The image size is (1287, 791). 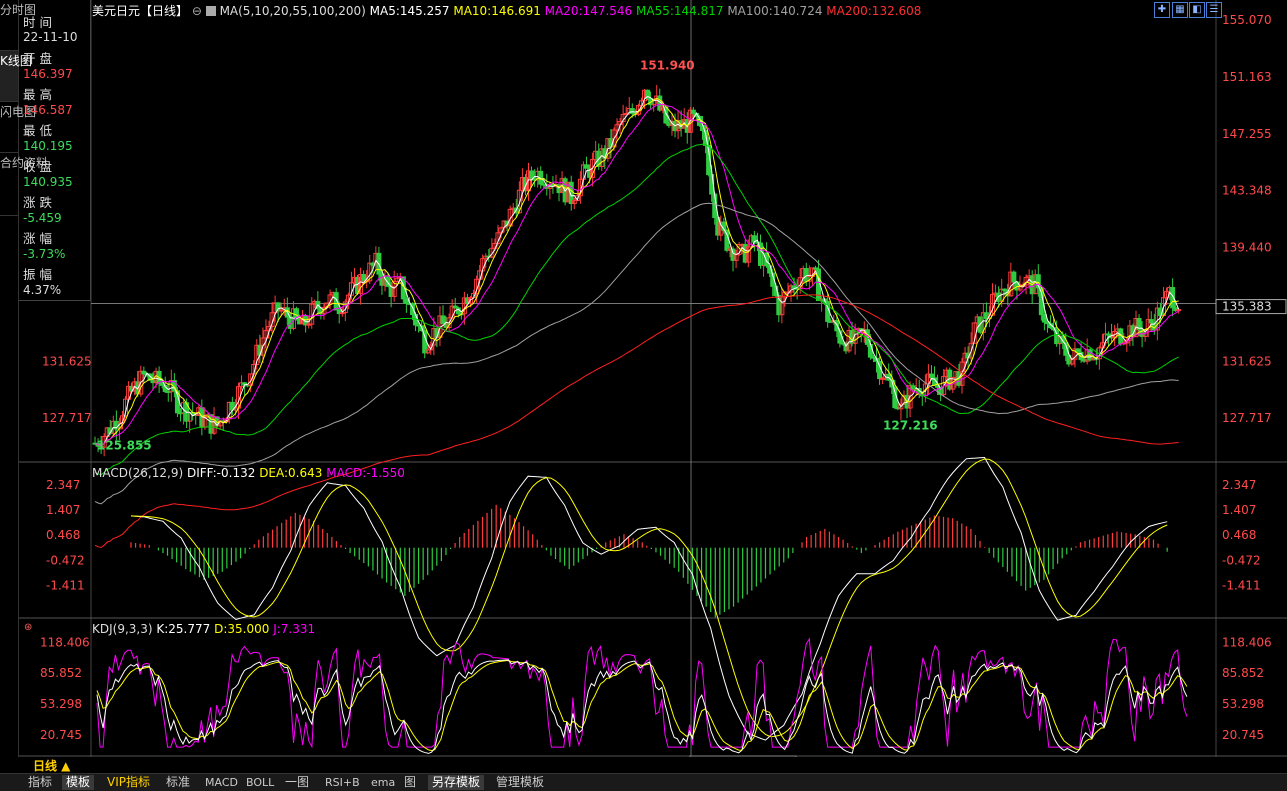 I want to click on price-axis-label: 151.163, so click(x=1247, y=77).